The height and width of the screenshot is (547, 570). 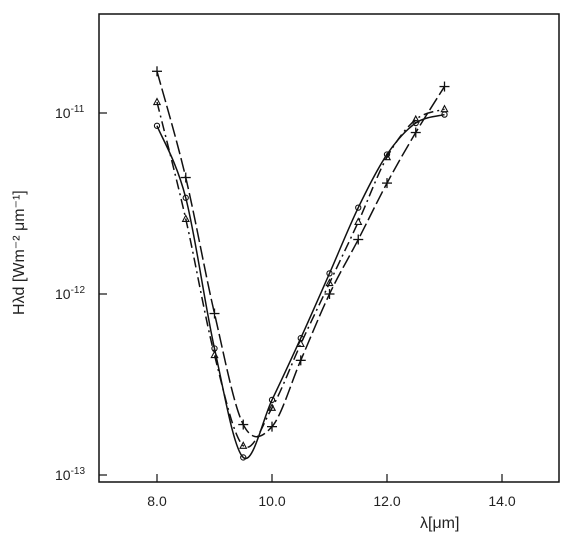 What do you see at coordinates (70, 474) in the screenshot?
I see `y-tick-label: 10-13` at bounding box center [70, 474].